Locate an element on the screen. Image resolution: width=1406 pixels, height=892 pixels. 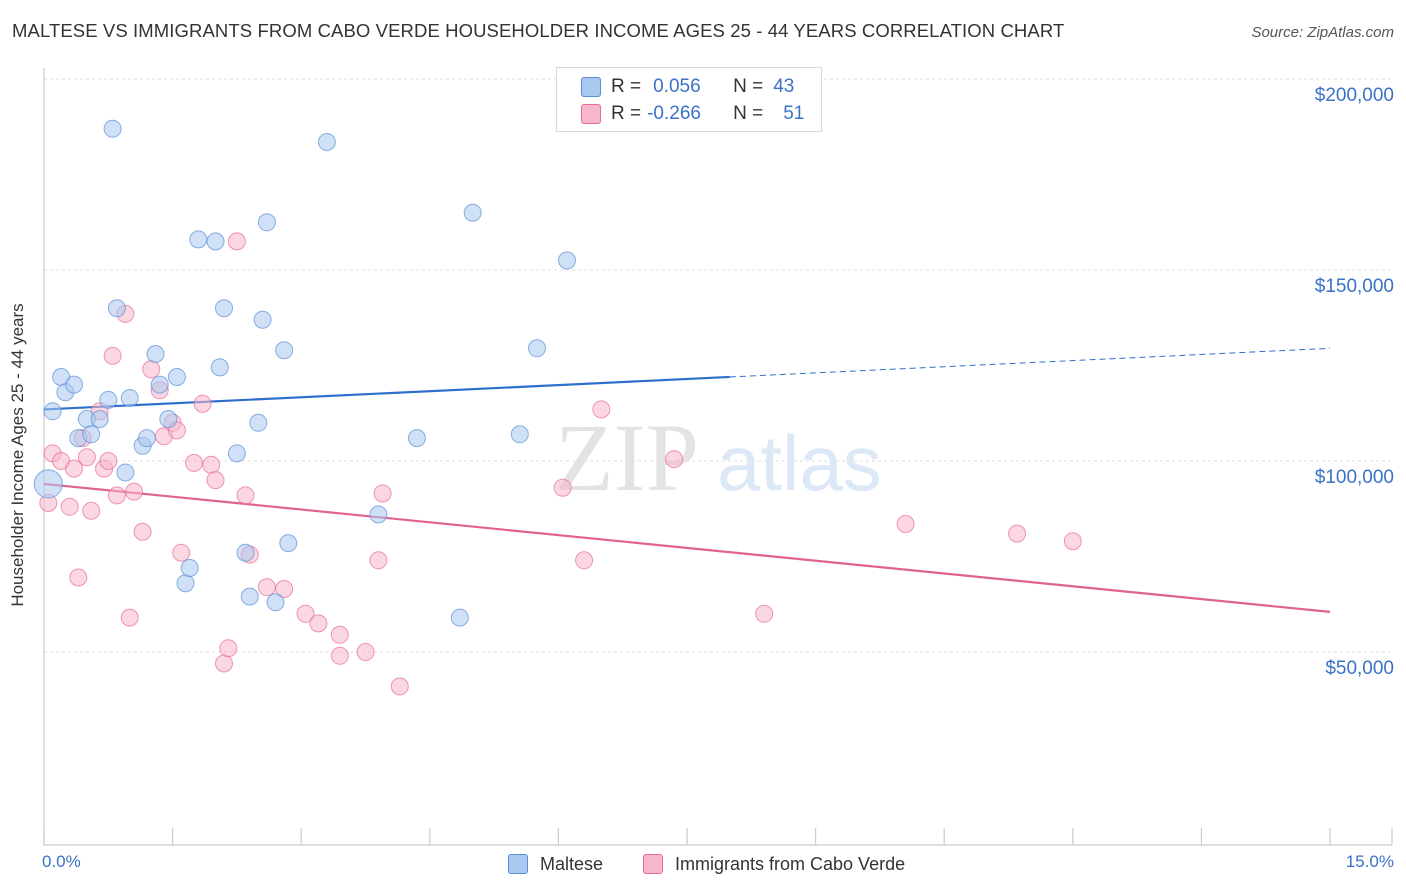
legend-item-maltese: Maltese is located at coordinates (555, 864).